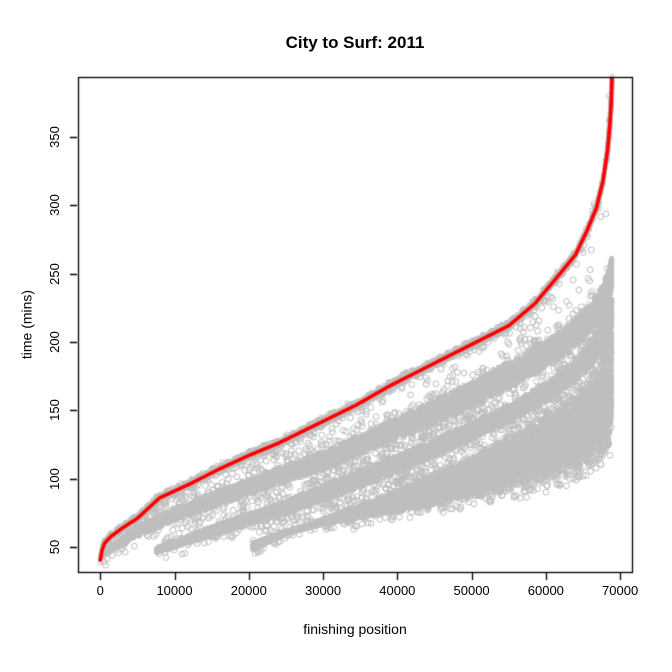 This screenshot has height=672, width=672. Describe the element at coordinates (54, 342) in the screenshot. I see `y-tick-label: 200` at that location.